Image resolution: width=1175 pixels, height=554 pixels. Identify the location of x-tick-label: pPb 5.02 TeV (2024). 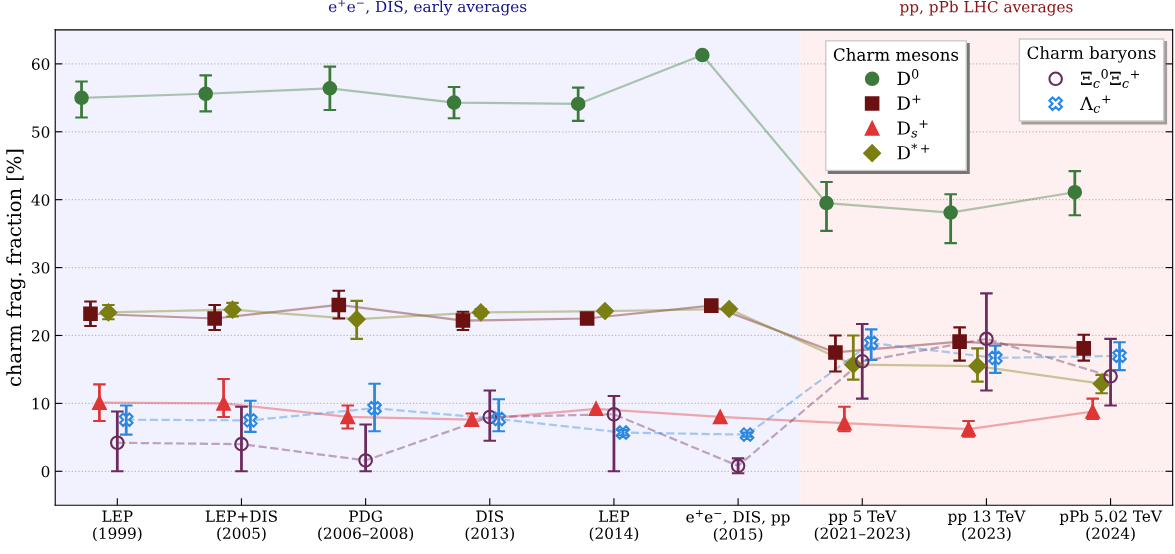
(1111, 526).